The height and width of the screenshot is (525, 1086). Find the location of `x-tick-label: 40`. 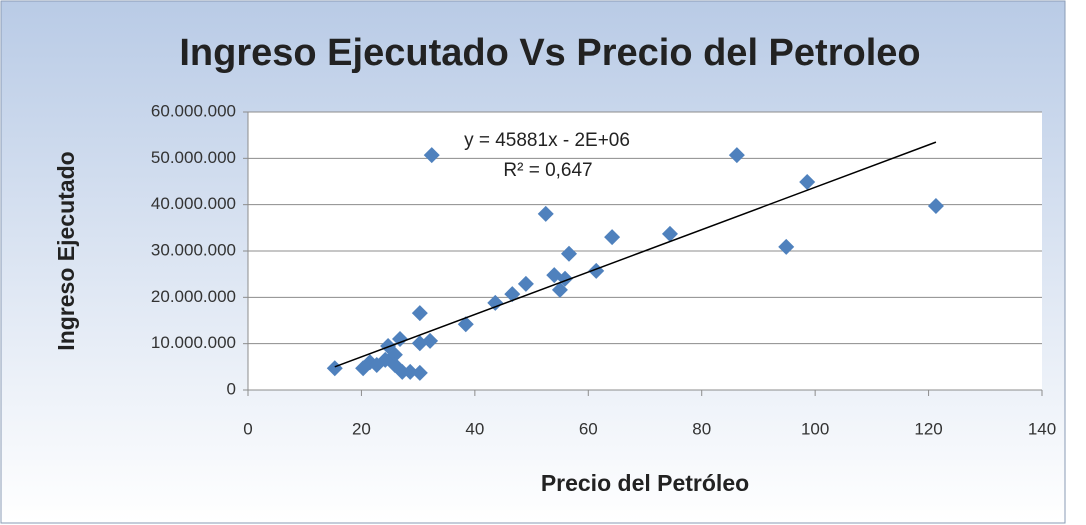

x-tick-label: 40 is located at coordinates (474, 428).